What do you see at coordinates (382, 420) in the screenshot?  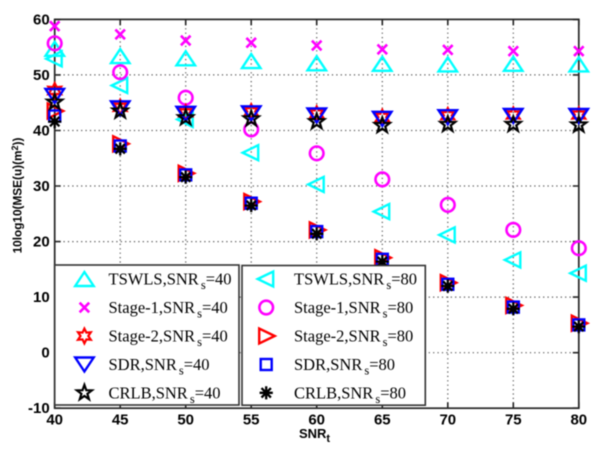 I see `svg-text: 65` at bounding box center [382, 420].